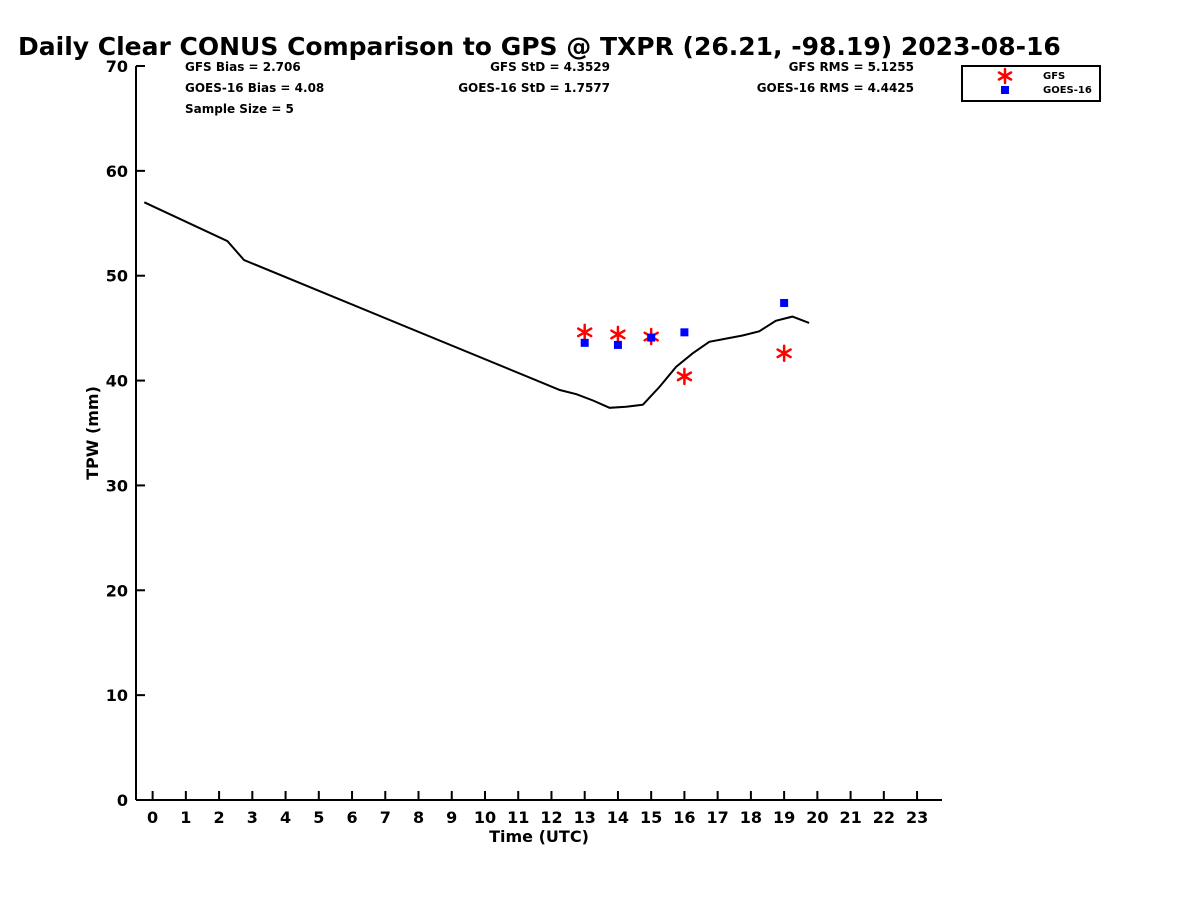 This screenshot has width=1200, height=900. What do you see at coordinates (318, 817) in the screenshot?
I see `x-tick-label: 5` at bounding box center [318, 817].